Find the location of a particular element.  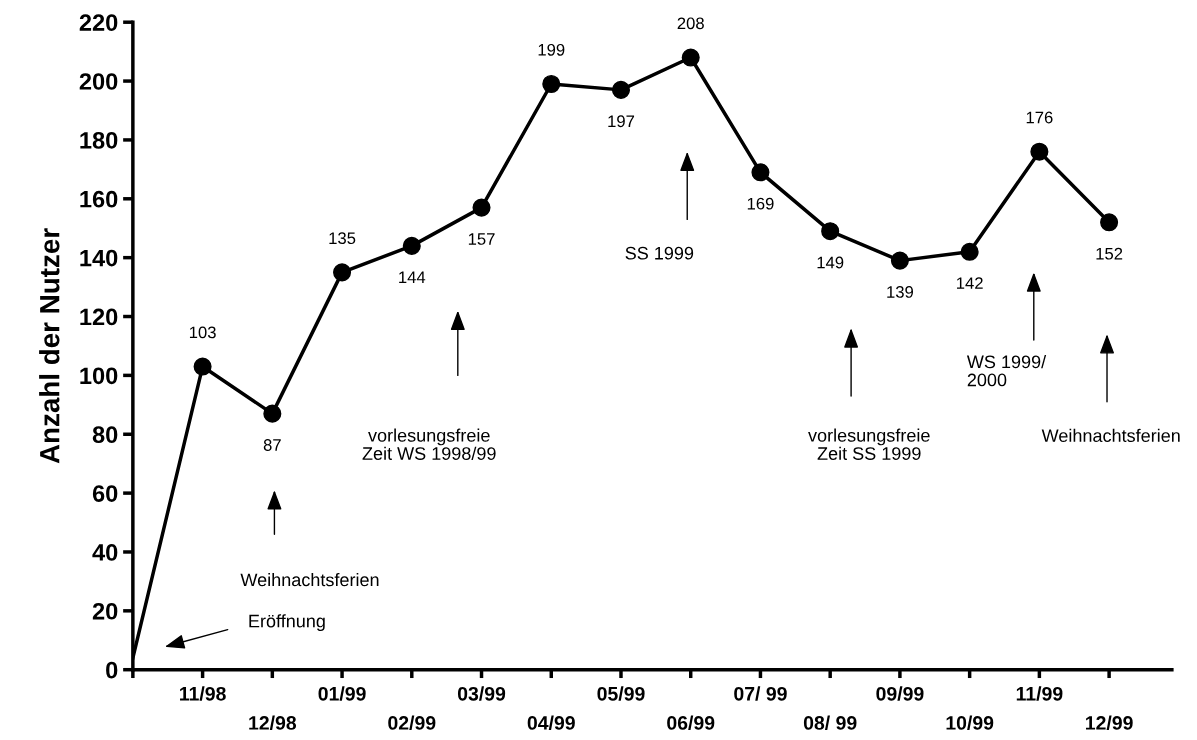

x-tick-label: 06/99 is located at coordinates (691, 723).